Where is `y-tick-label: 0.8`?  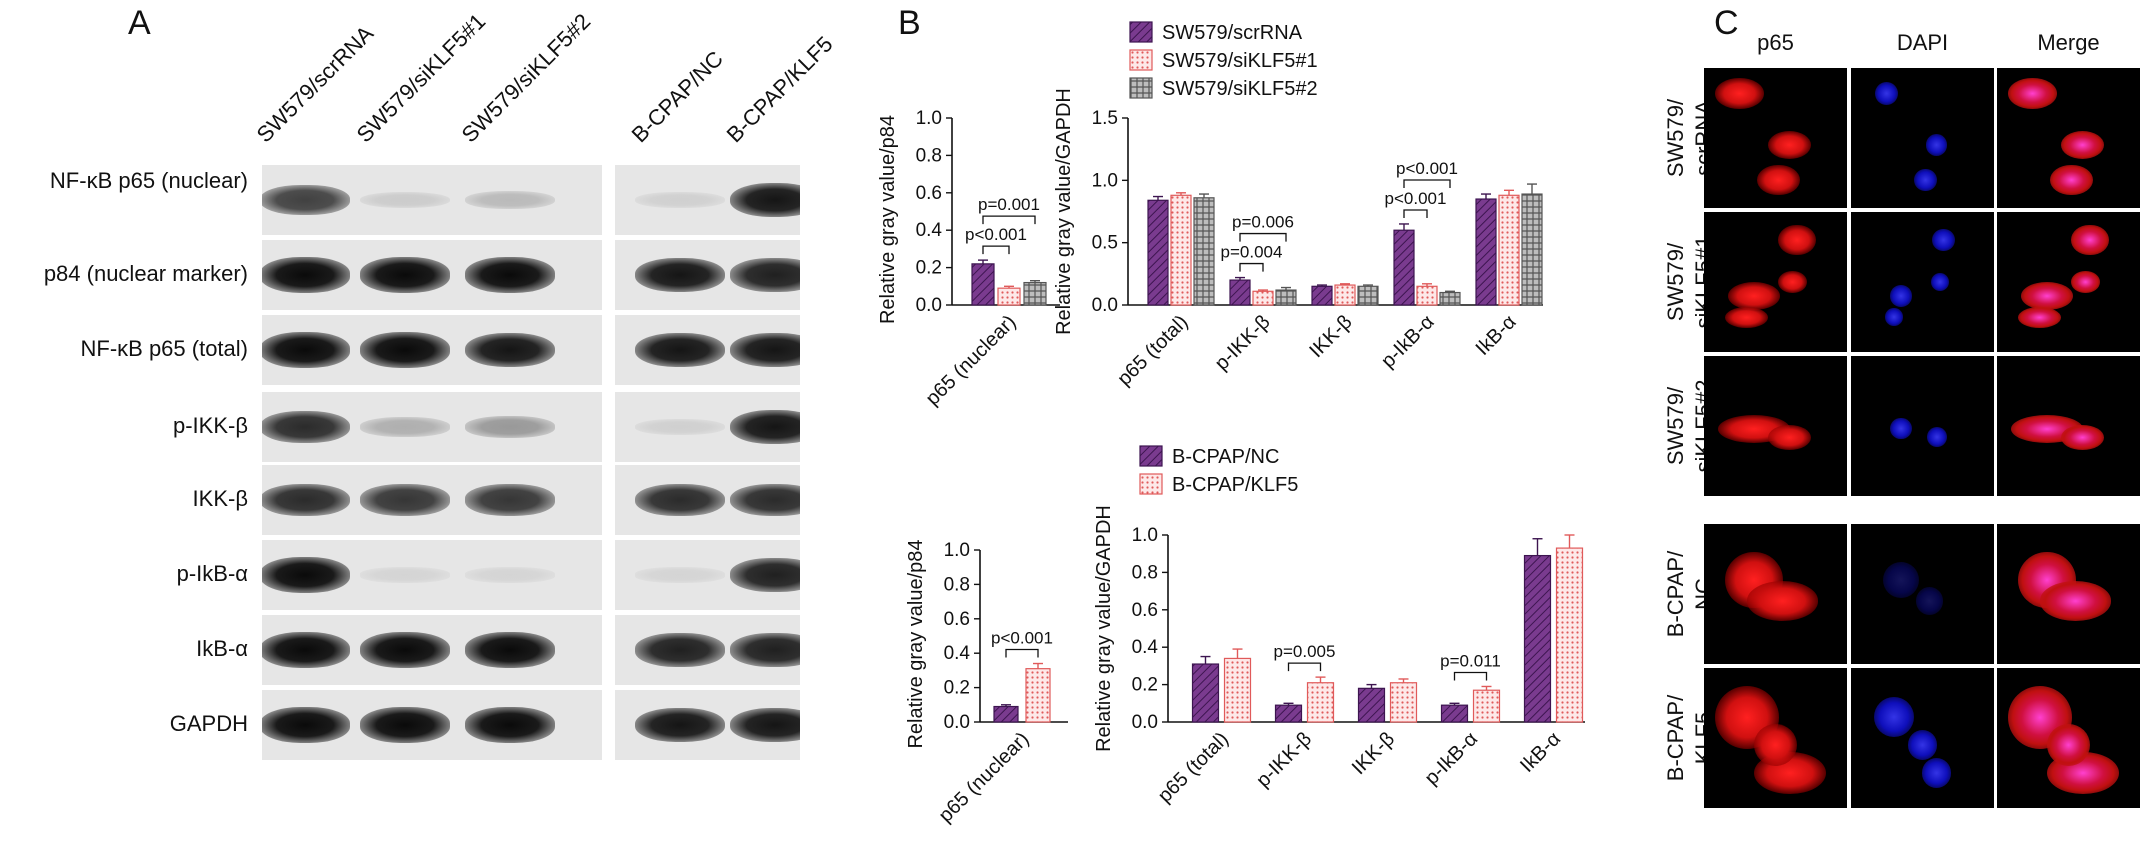 y-tick-label: 0.8 is located at coordinates (929, 155).